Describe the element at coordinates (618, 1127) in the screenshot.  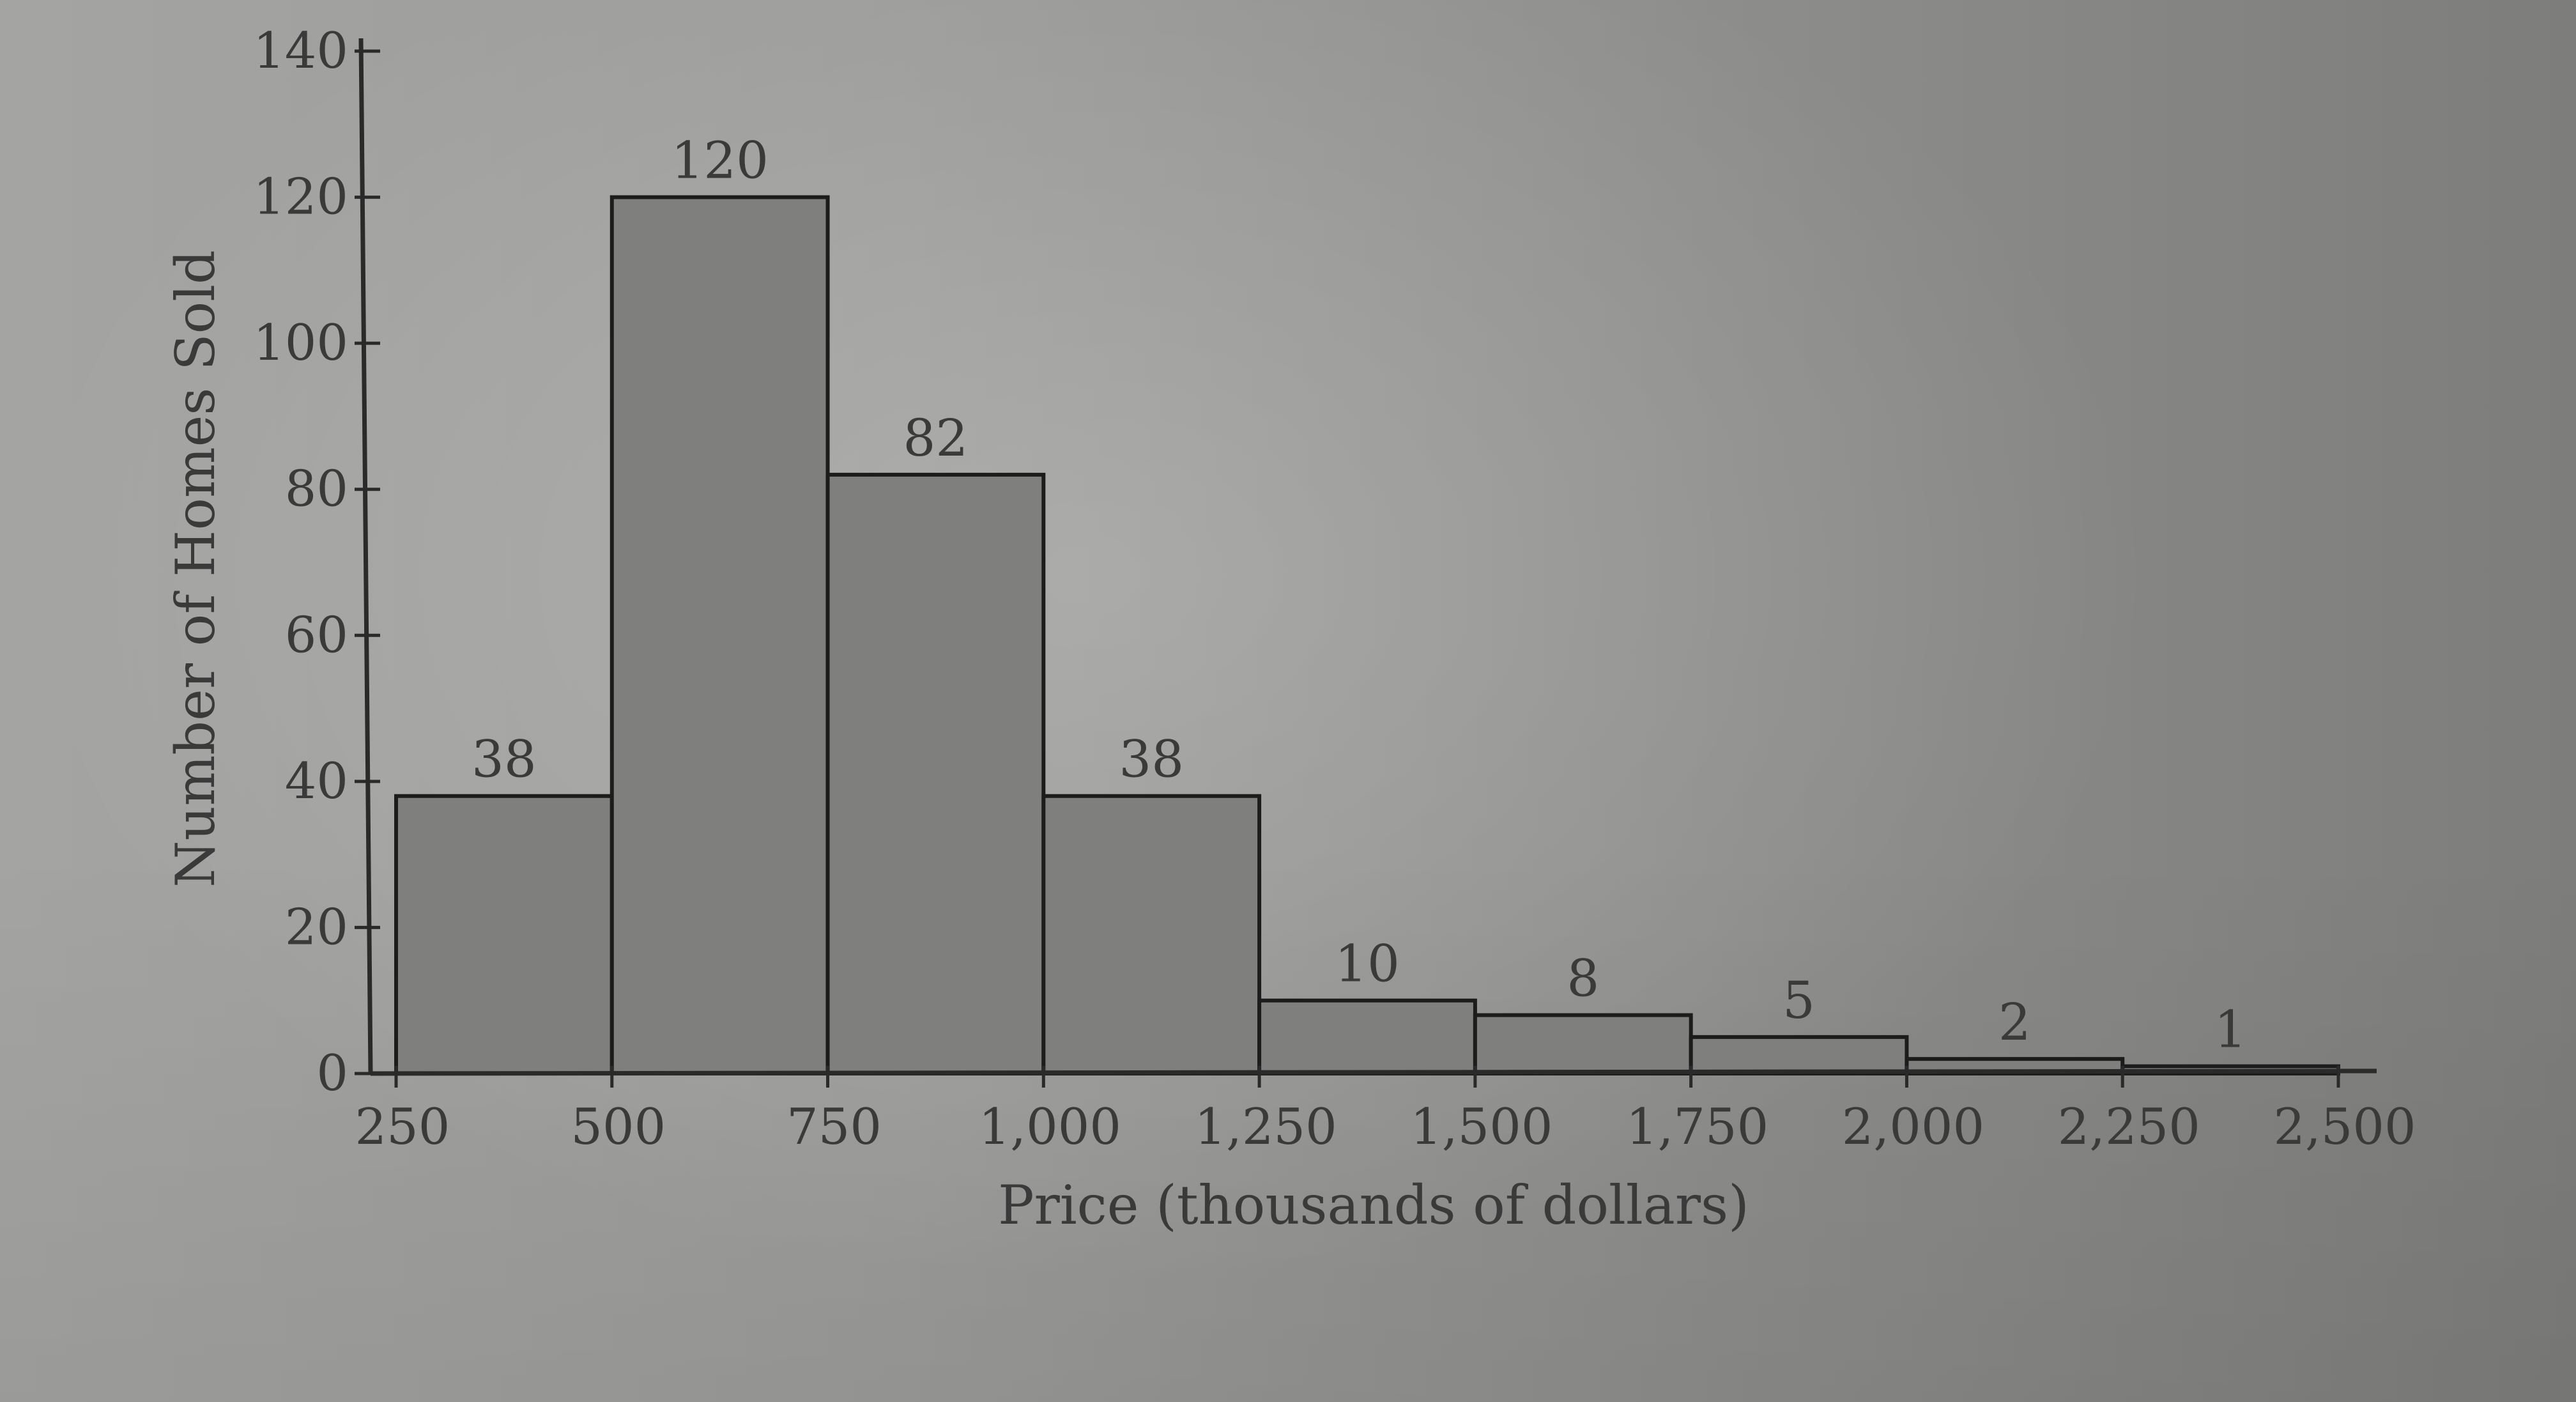
I see `x-tick-label: 500` at that location.